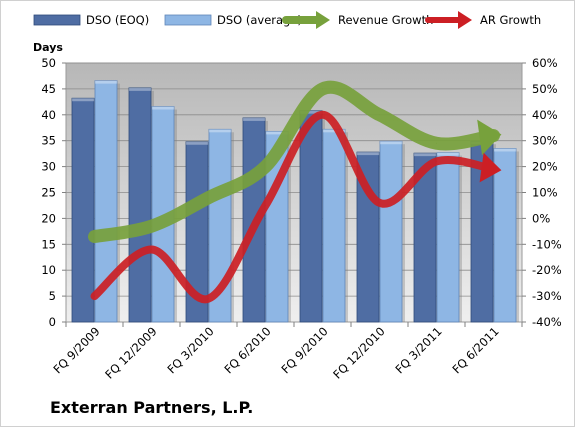  Describe the element at coordinates (48, 47) in the screenshot. I see `y-axis-title: Days` at that location.